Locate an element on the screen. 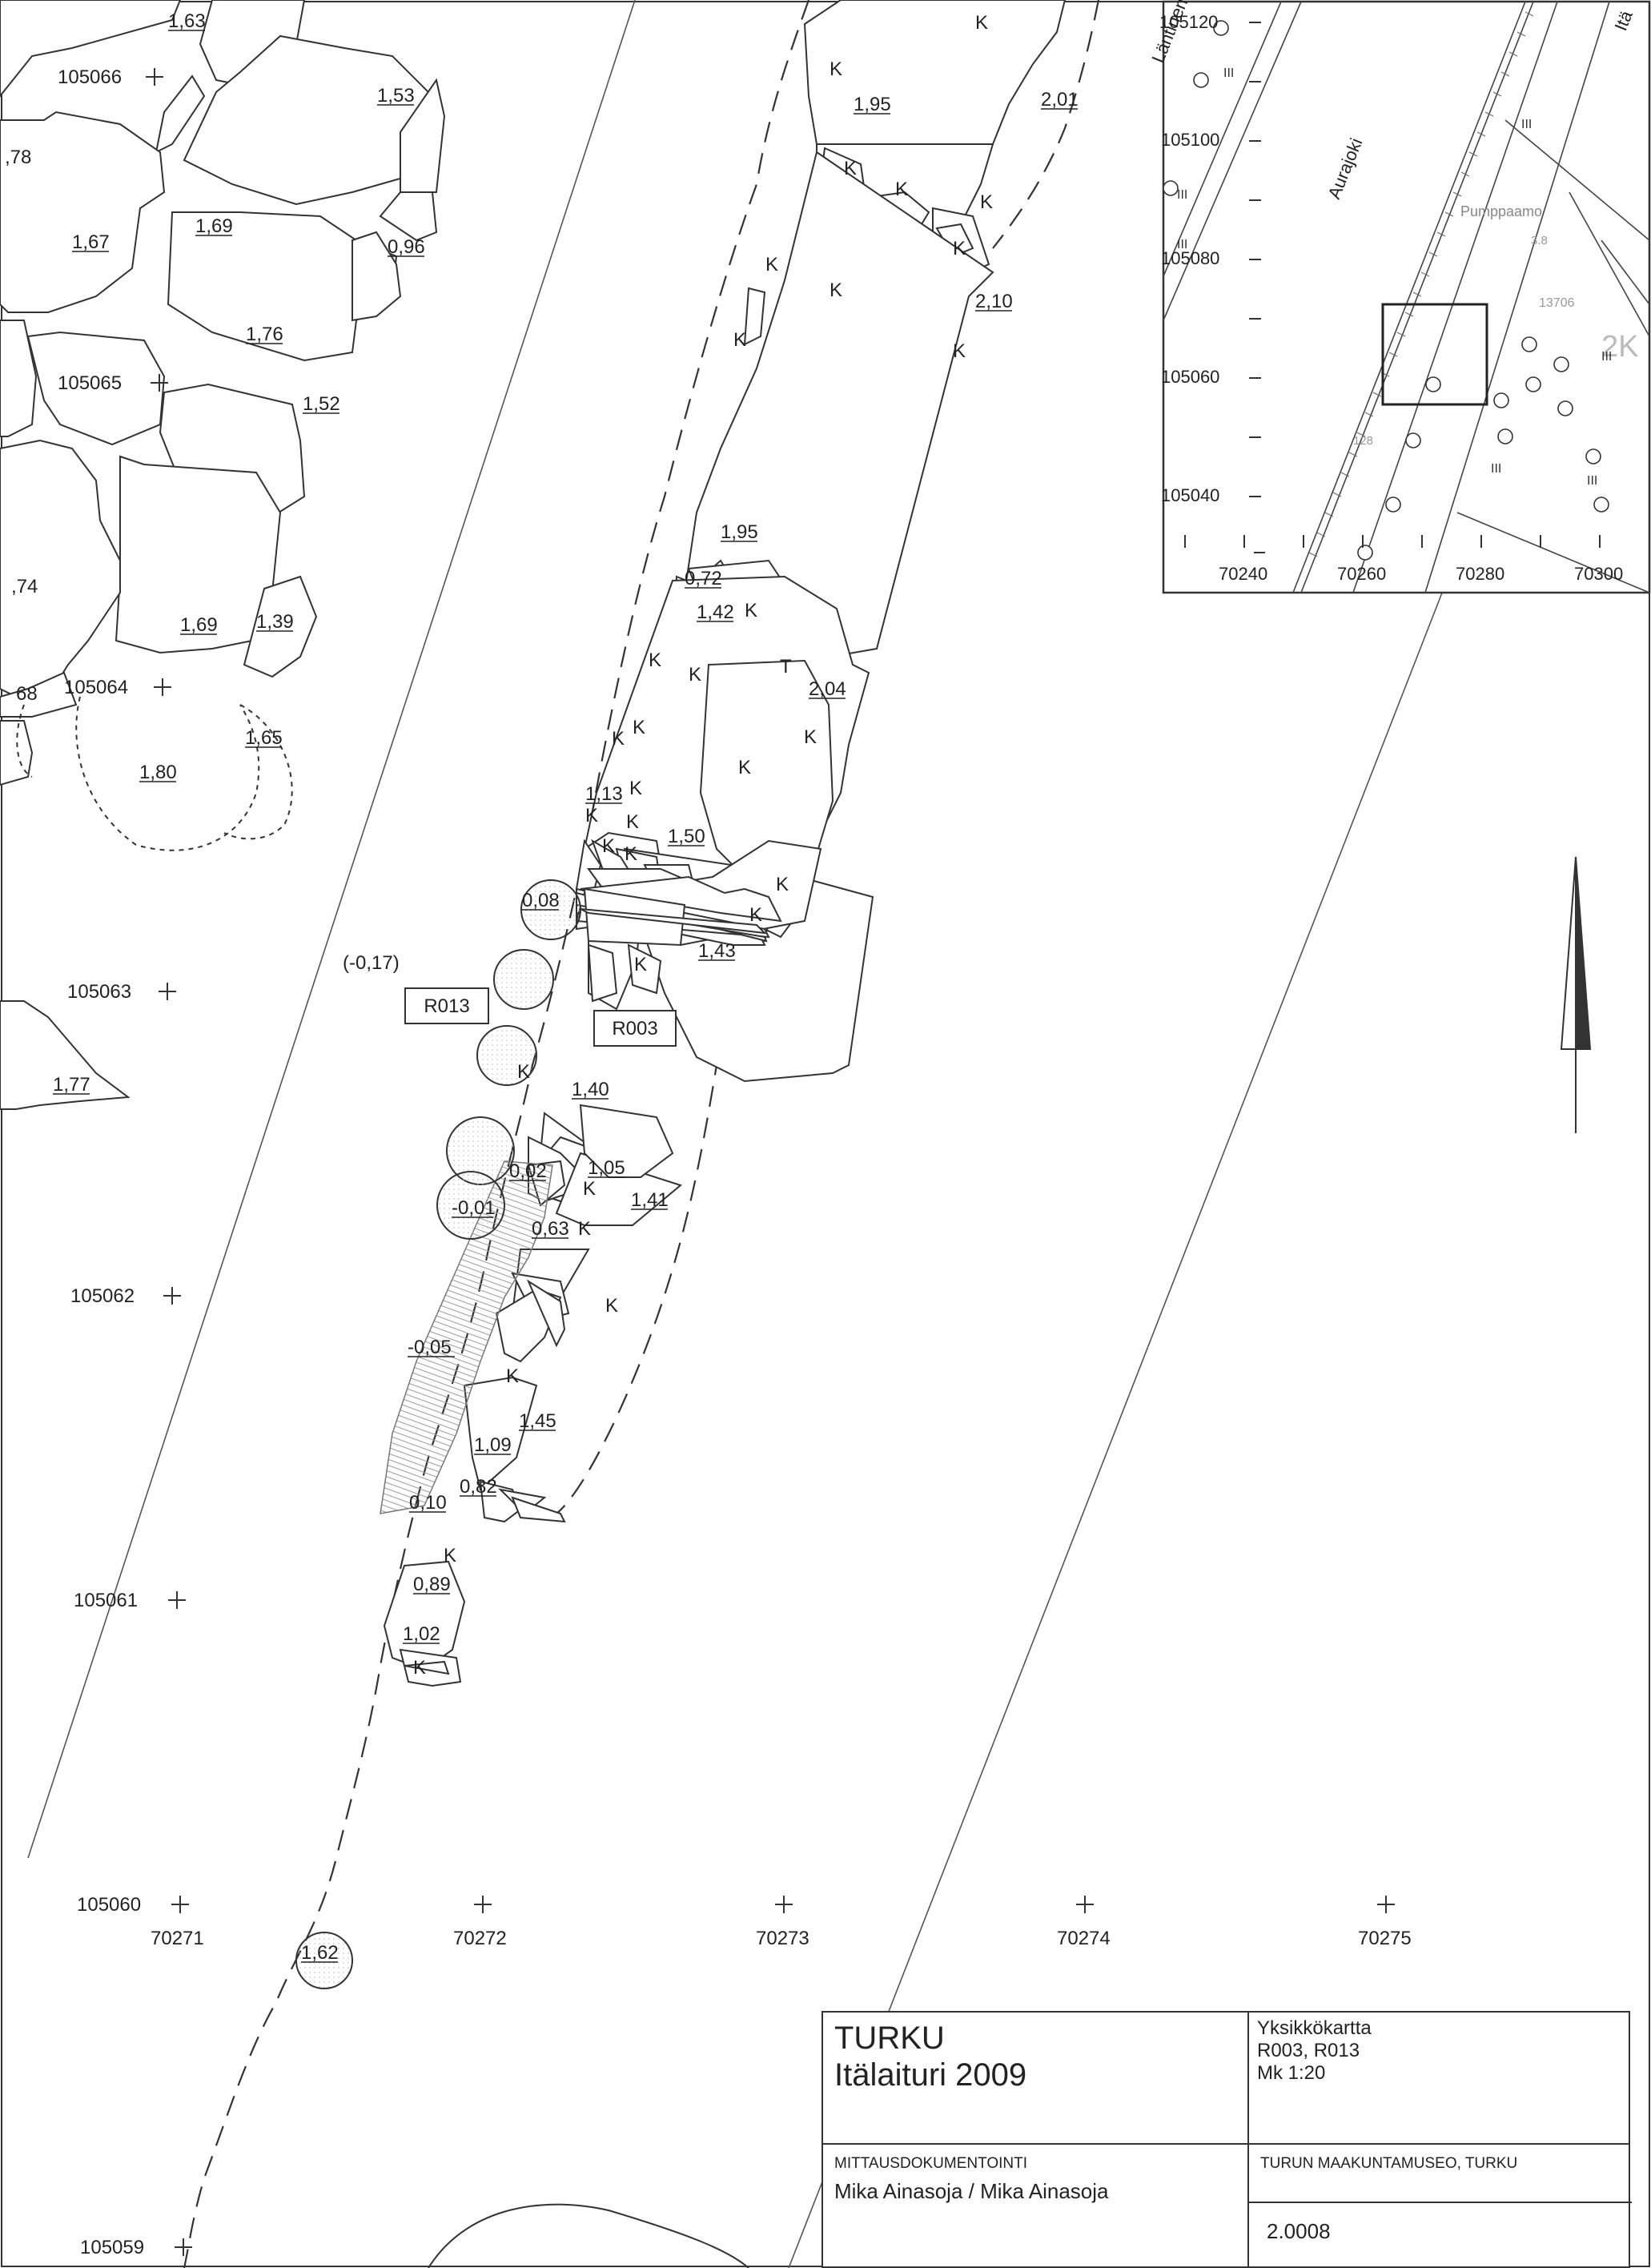 Image resolution: width=1651 pixels, height=2268 pixels. elevation-label: 1,02 is located at coordinates (422, 1634).